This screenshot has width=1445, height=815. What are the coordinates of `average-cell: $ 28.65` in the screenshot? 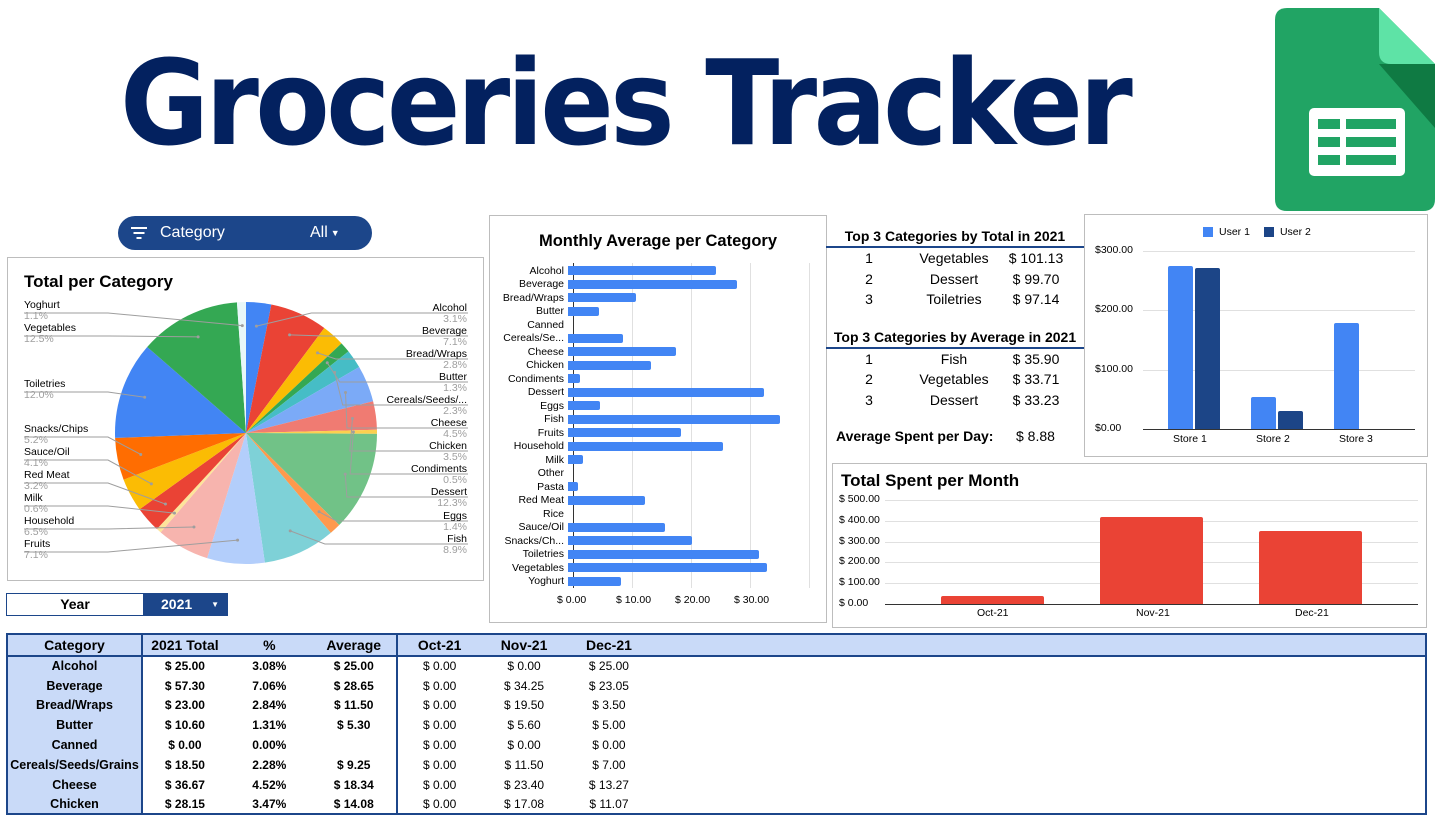 It's located at (354, 685).